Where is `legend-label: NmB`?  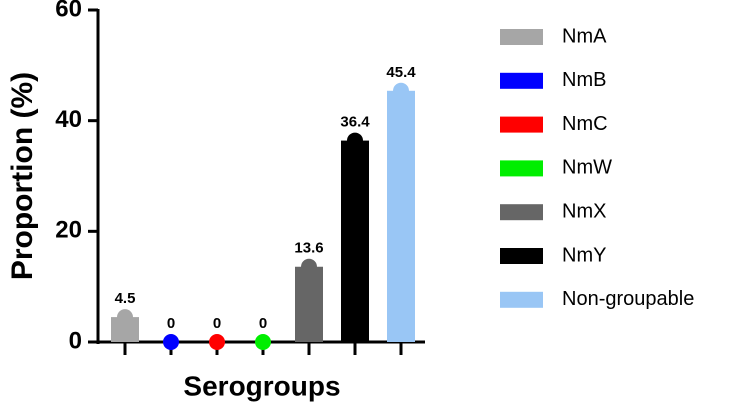 legend-label: NmB is located at coordinates (584, 80).